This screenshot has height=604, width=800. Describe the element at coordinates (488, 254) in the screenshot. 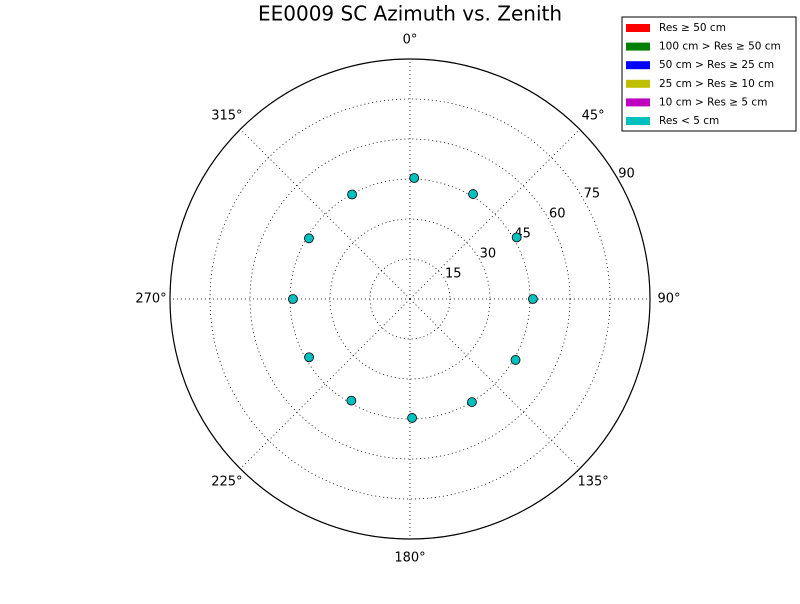

I see `radial-tick-label: 30` at that location.